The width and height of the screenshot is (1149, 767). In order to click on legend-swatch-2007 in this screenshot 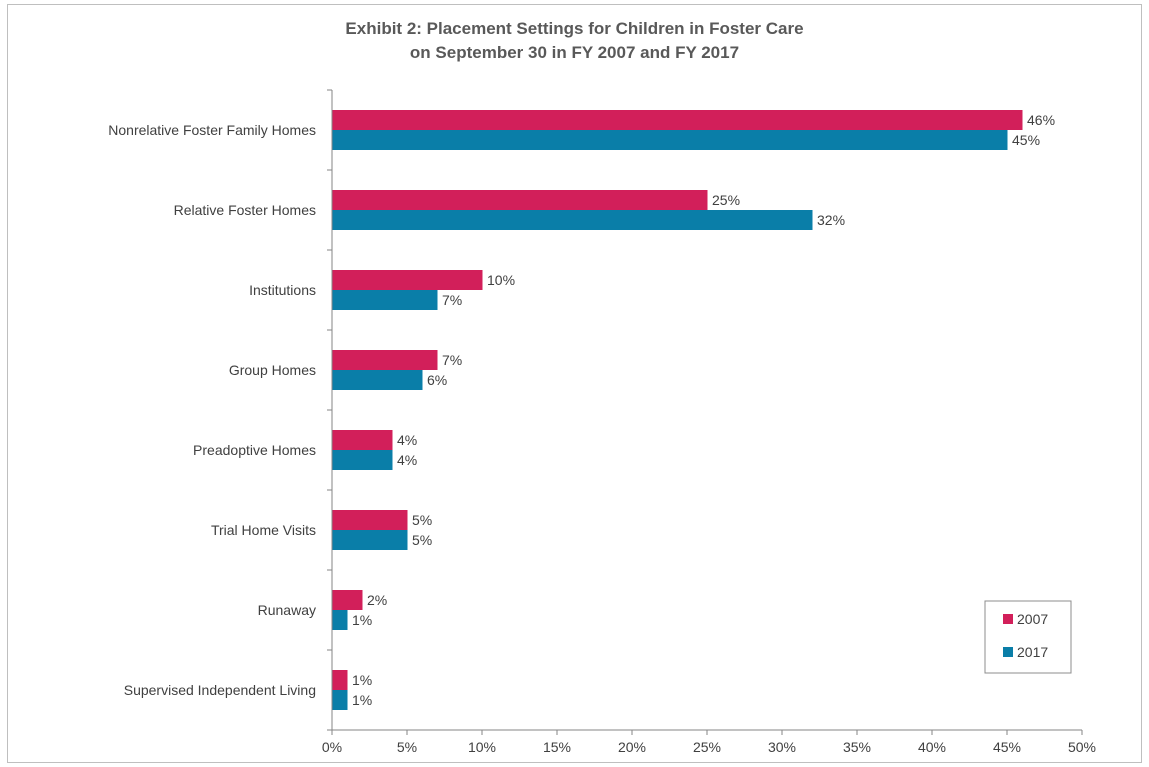, I will do `click(1008, 619)`.